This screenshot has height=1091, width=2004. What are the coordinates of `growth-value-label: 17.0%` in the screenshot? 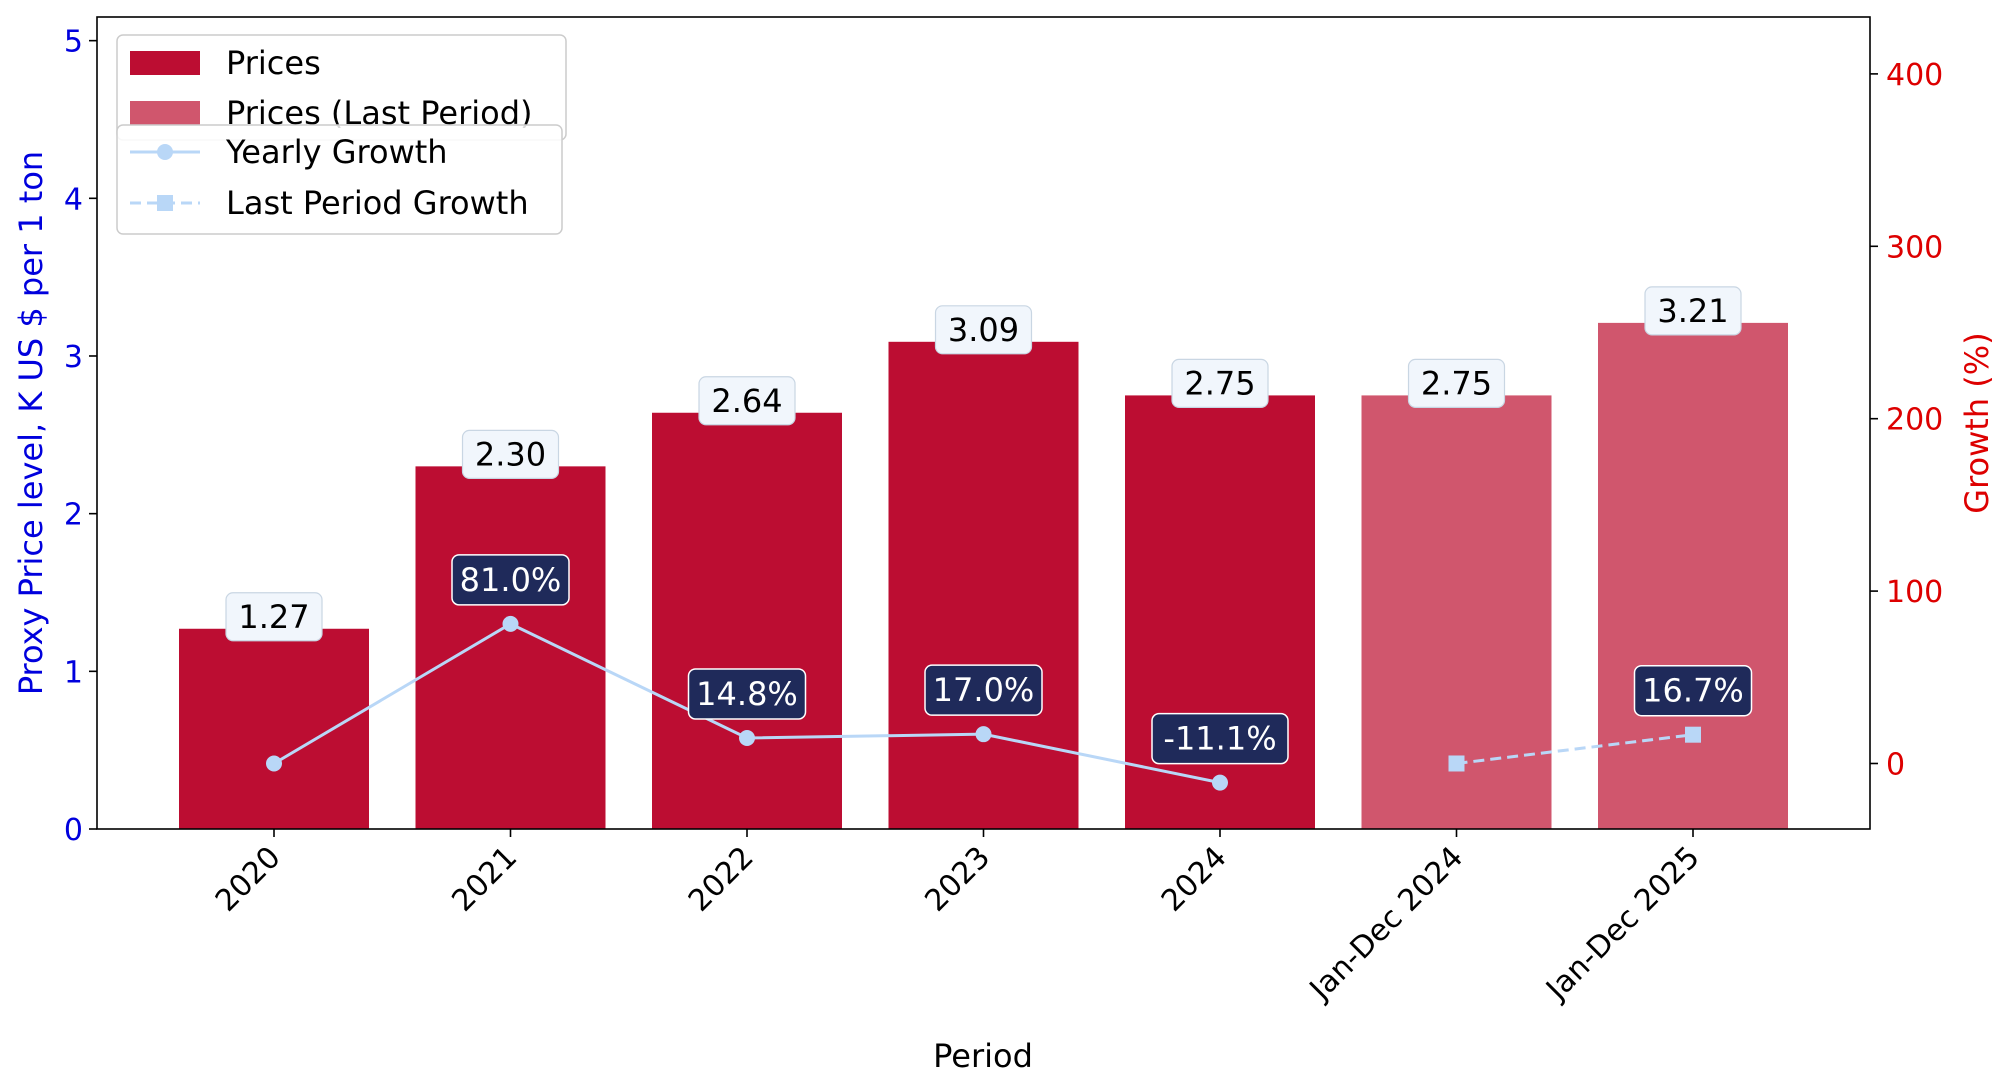 It's located at (983, 690).